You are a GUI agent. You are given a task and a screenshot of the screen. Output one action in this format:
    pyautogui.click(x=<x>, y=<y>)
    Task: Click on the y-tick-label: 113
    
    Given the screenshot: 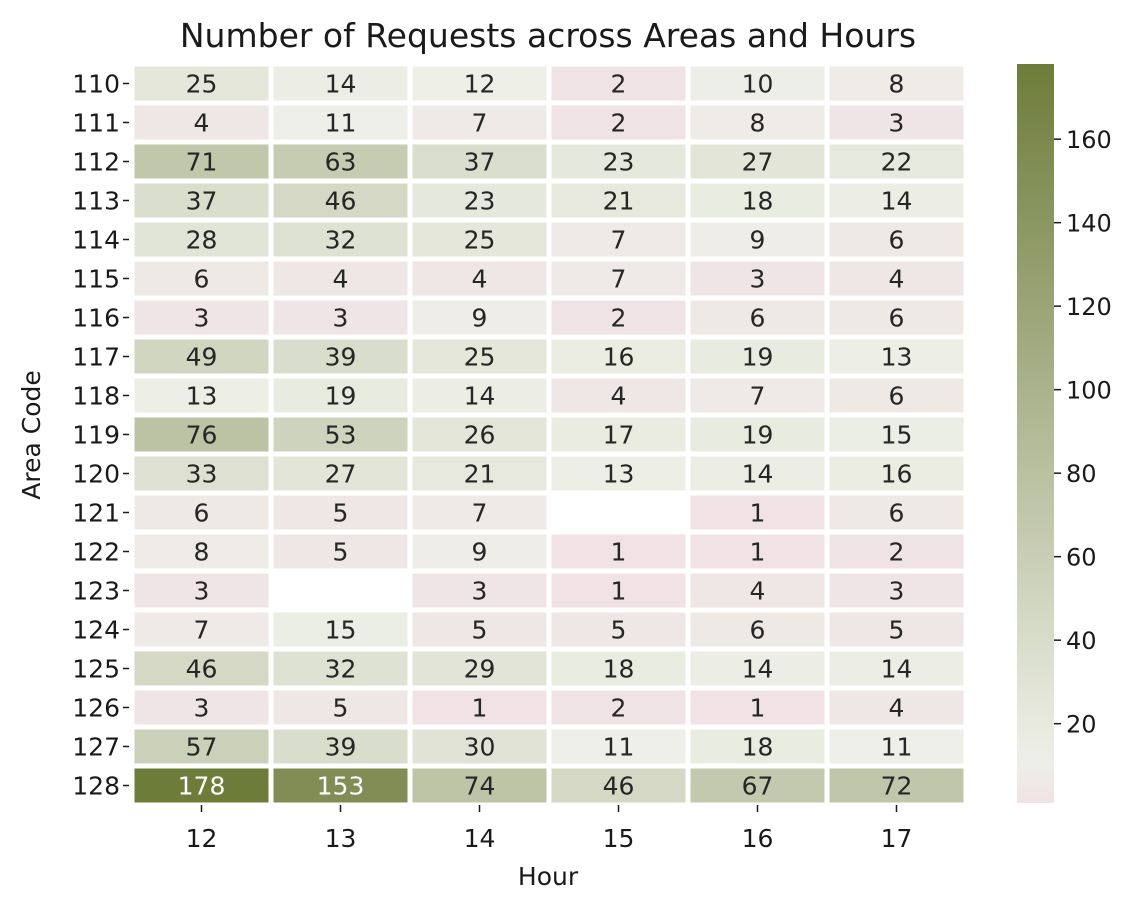 What is the action you would take?
    pyautogui.click(x=96, y=201)
    